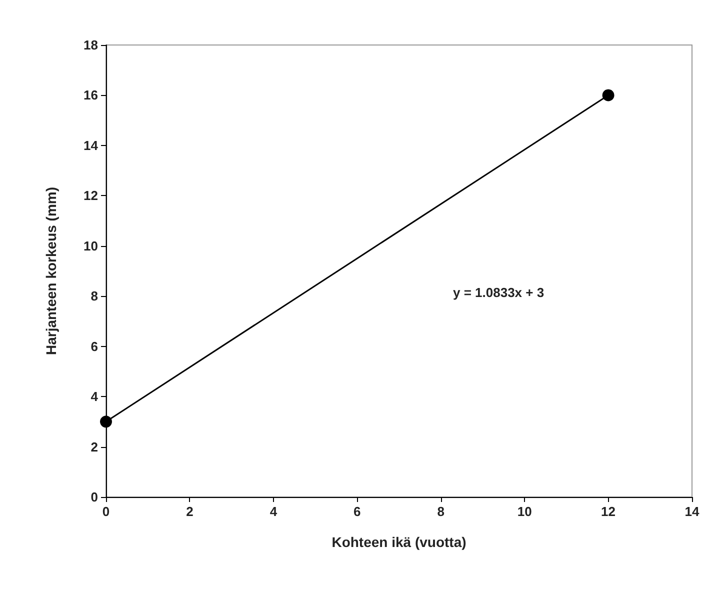 The height and width of the screenshot is (594, 712). Describe the element at coordinates (94, 446) in the screenshot. I see `y-tick-label: 2` at that location.